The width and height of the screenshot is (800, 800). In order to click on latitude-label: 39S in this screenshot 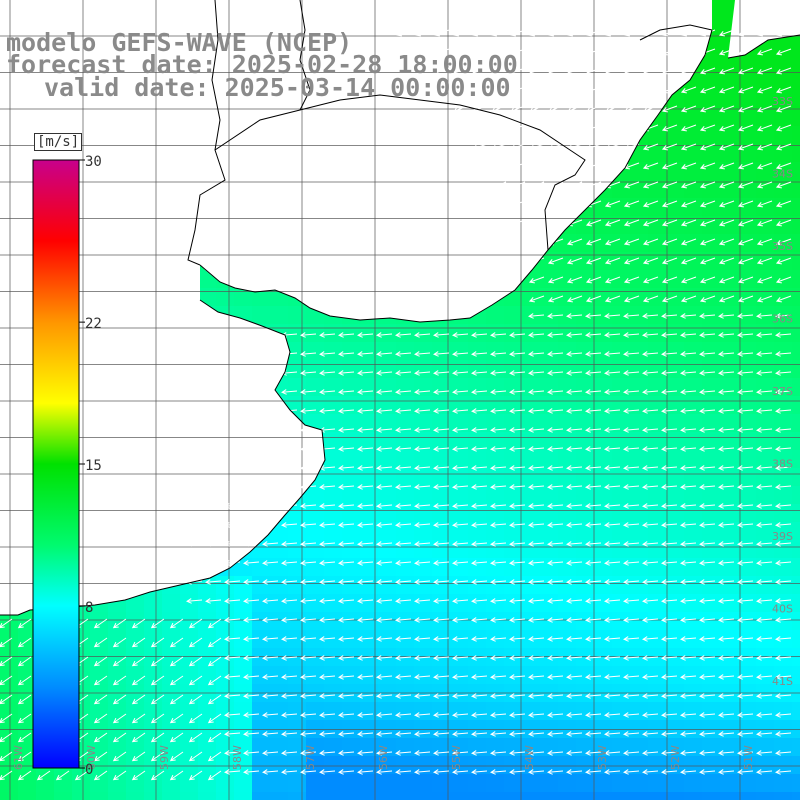, I will do `click(782, 536)`.